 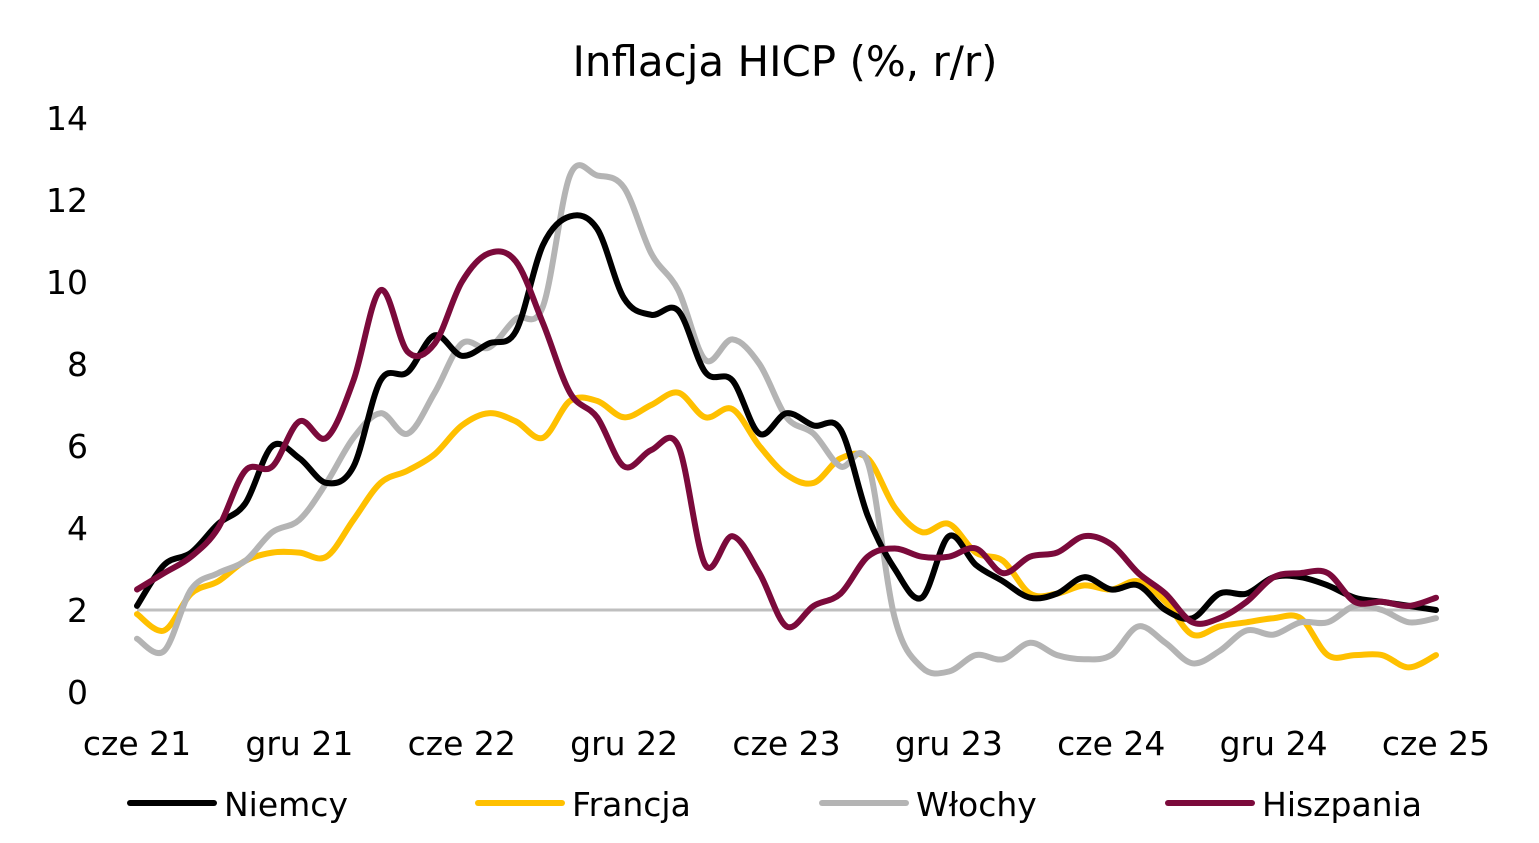 I want to click on x-tick-label: cze 22, so click(x=462, y=743).